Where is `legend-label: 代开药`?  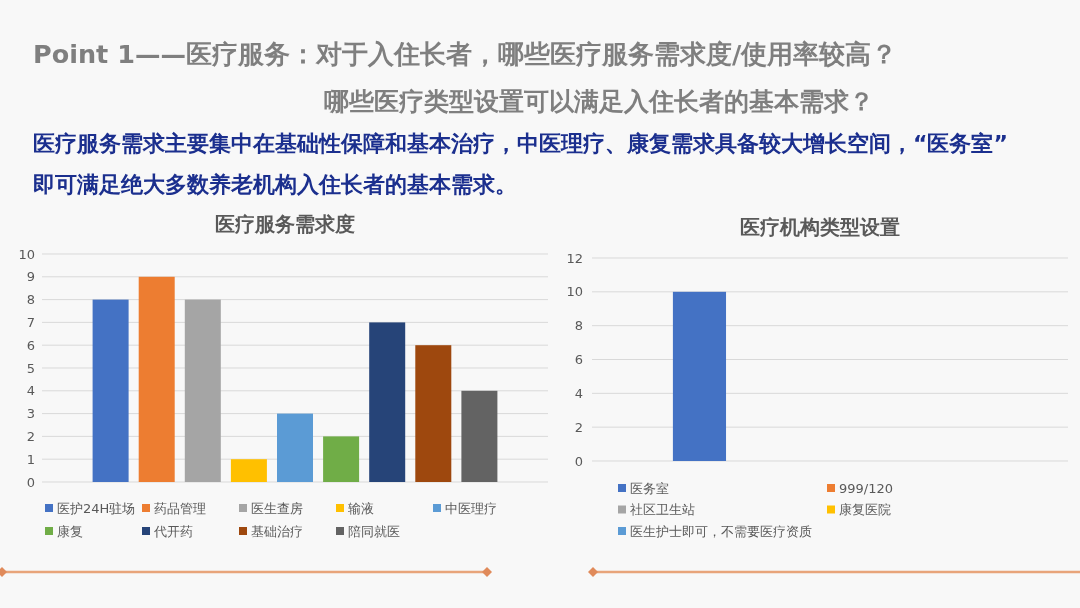 legend-label: 代开药 is located at coordinates (173, 531).